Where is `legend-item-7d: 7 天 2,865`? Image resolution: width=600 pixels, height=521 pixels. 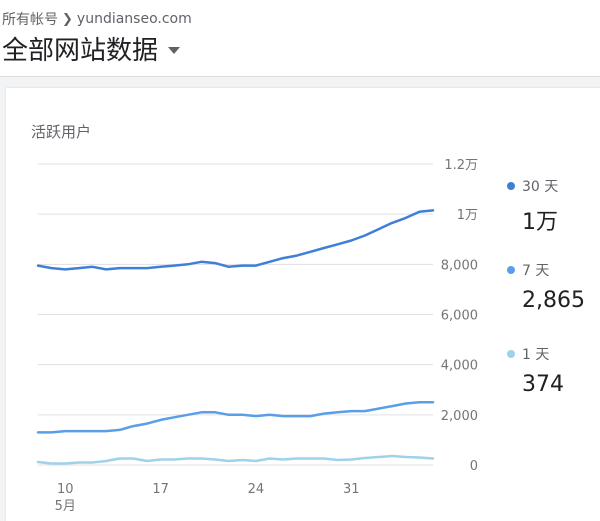 legend-item-7d: 7 天 2,865 is located at coordinates (546, 286).